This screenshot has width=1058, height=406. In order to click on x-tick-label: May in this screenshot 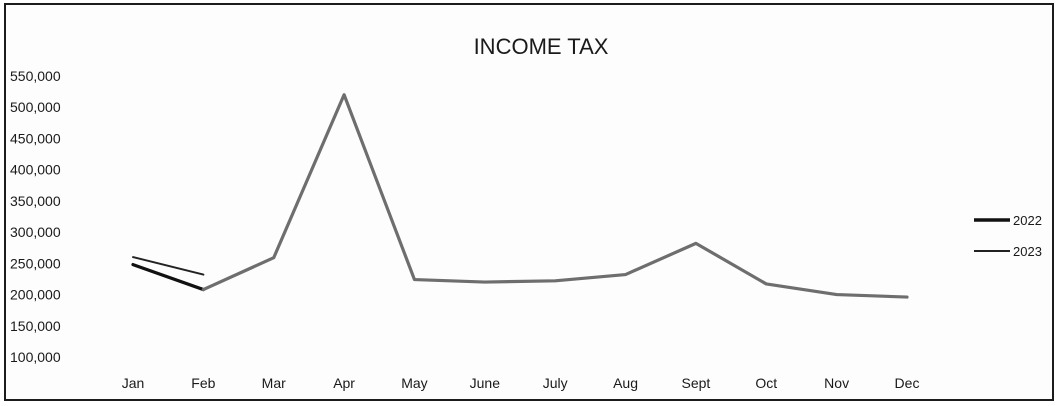, I will do `click(414, 383)`.